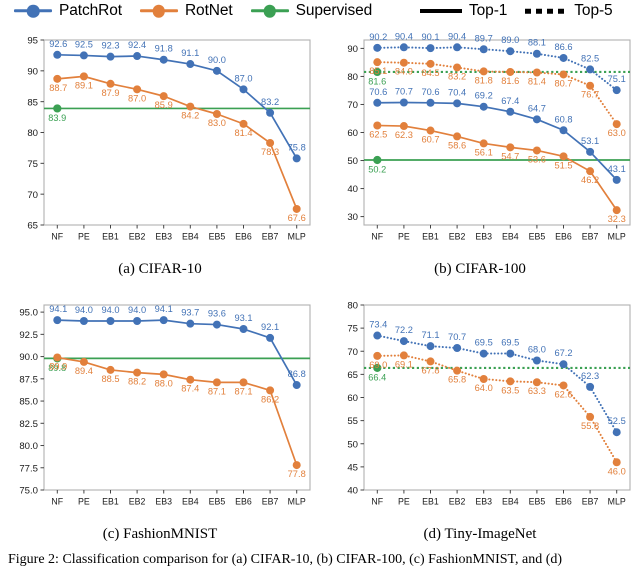  Describe the element at coordinates (28, 491) in the screenshot. I see `y-tick-label: 75.0` at that location.